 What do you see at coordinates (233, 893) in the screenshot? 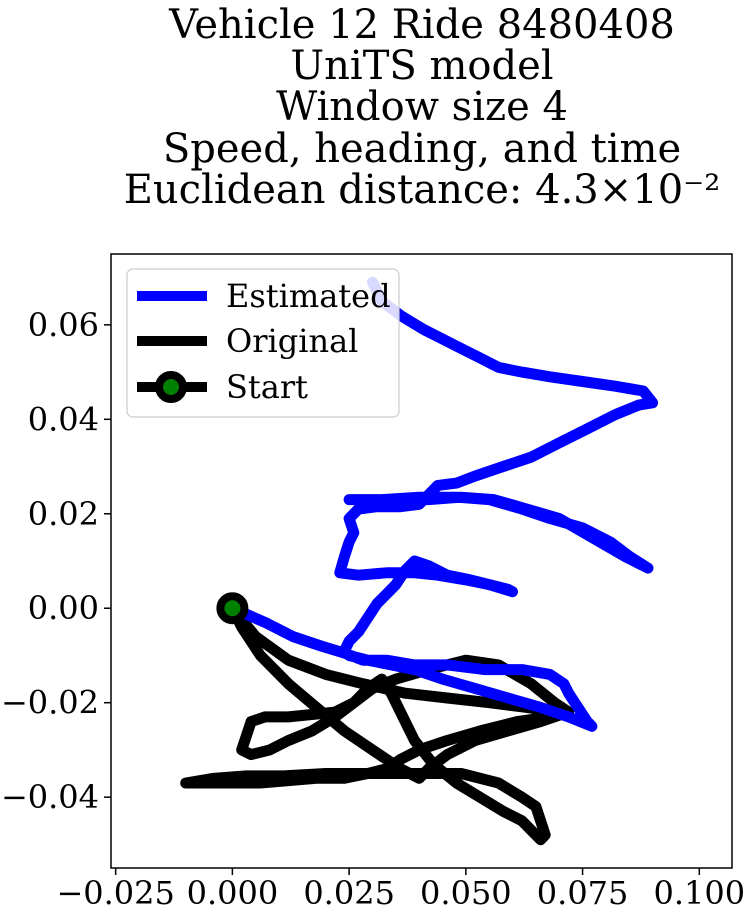
I see `x-tick-label: 0.000` at bounding box center [233, 893].